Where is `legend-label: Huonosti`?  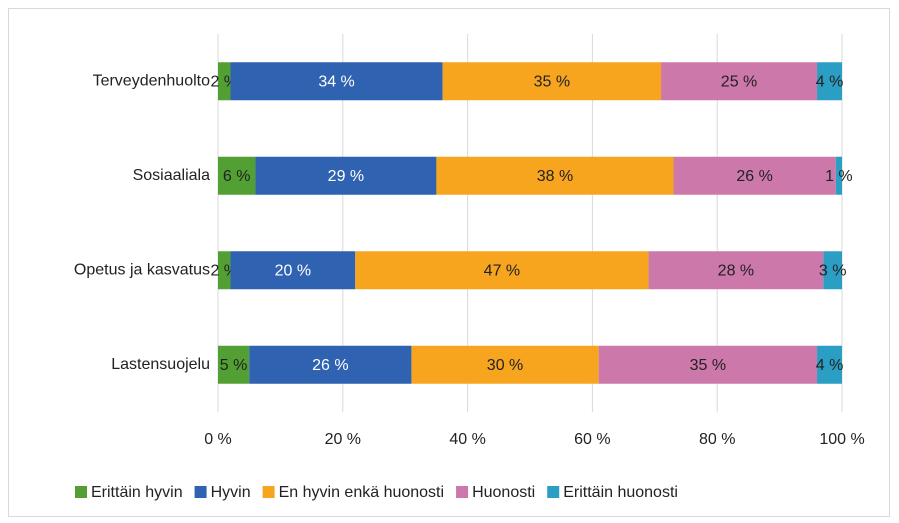 legend-label: Huonosti is located at coordinates (503, 492).